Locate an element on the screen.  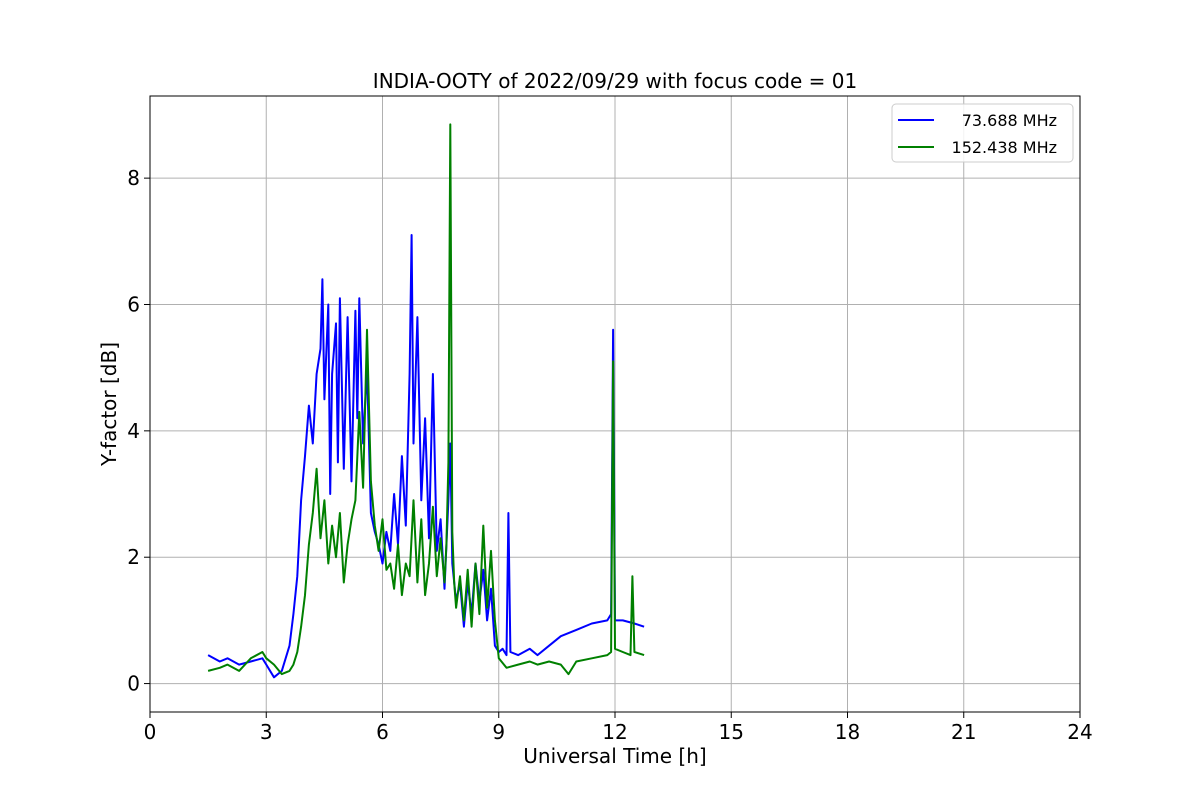
legend-label: 152.438 MHz is located at coordinates (1004, 147).